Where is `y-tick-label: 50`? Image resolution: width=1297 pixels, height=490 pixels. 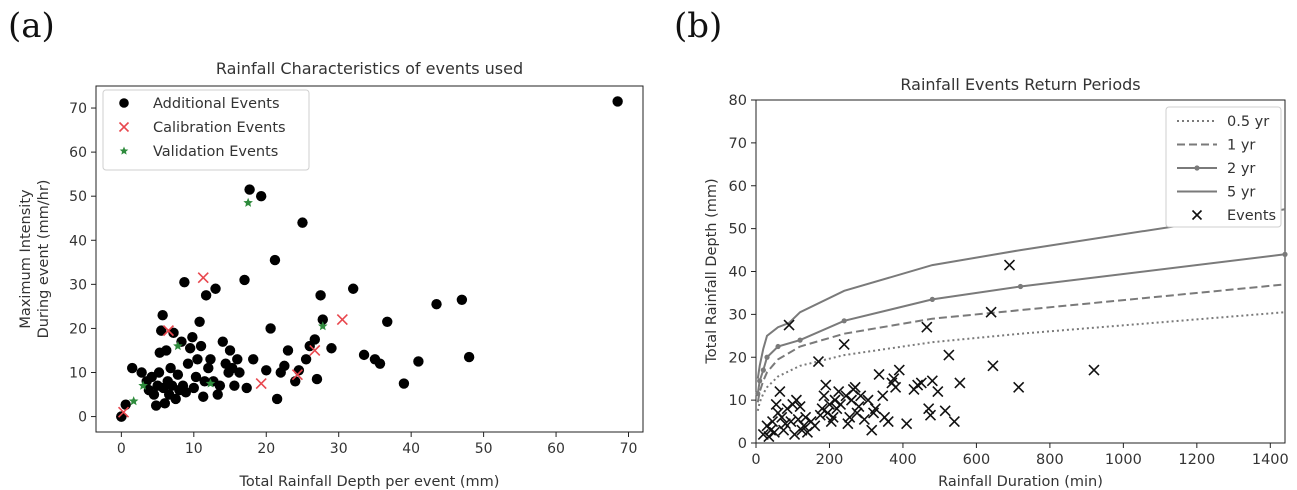
y-tick-label: 50 is located at coordinates (78, 197).